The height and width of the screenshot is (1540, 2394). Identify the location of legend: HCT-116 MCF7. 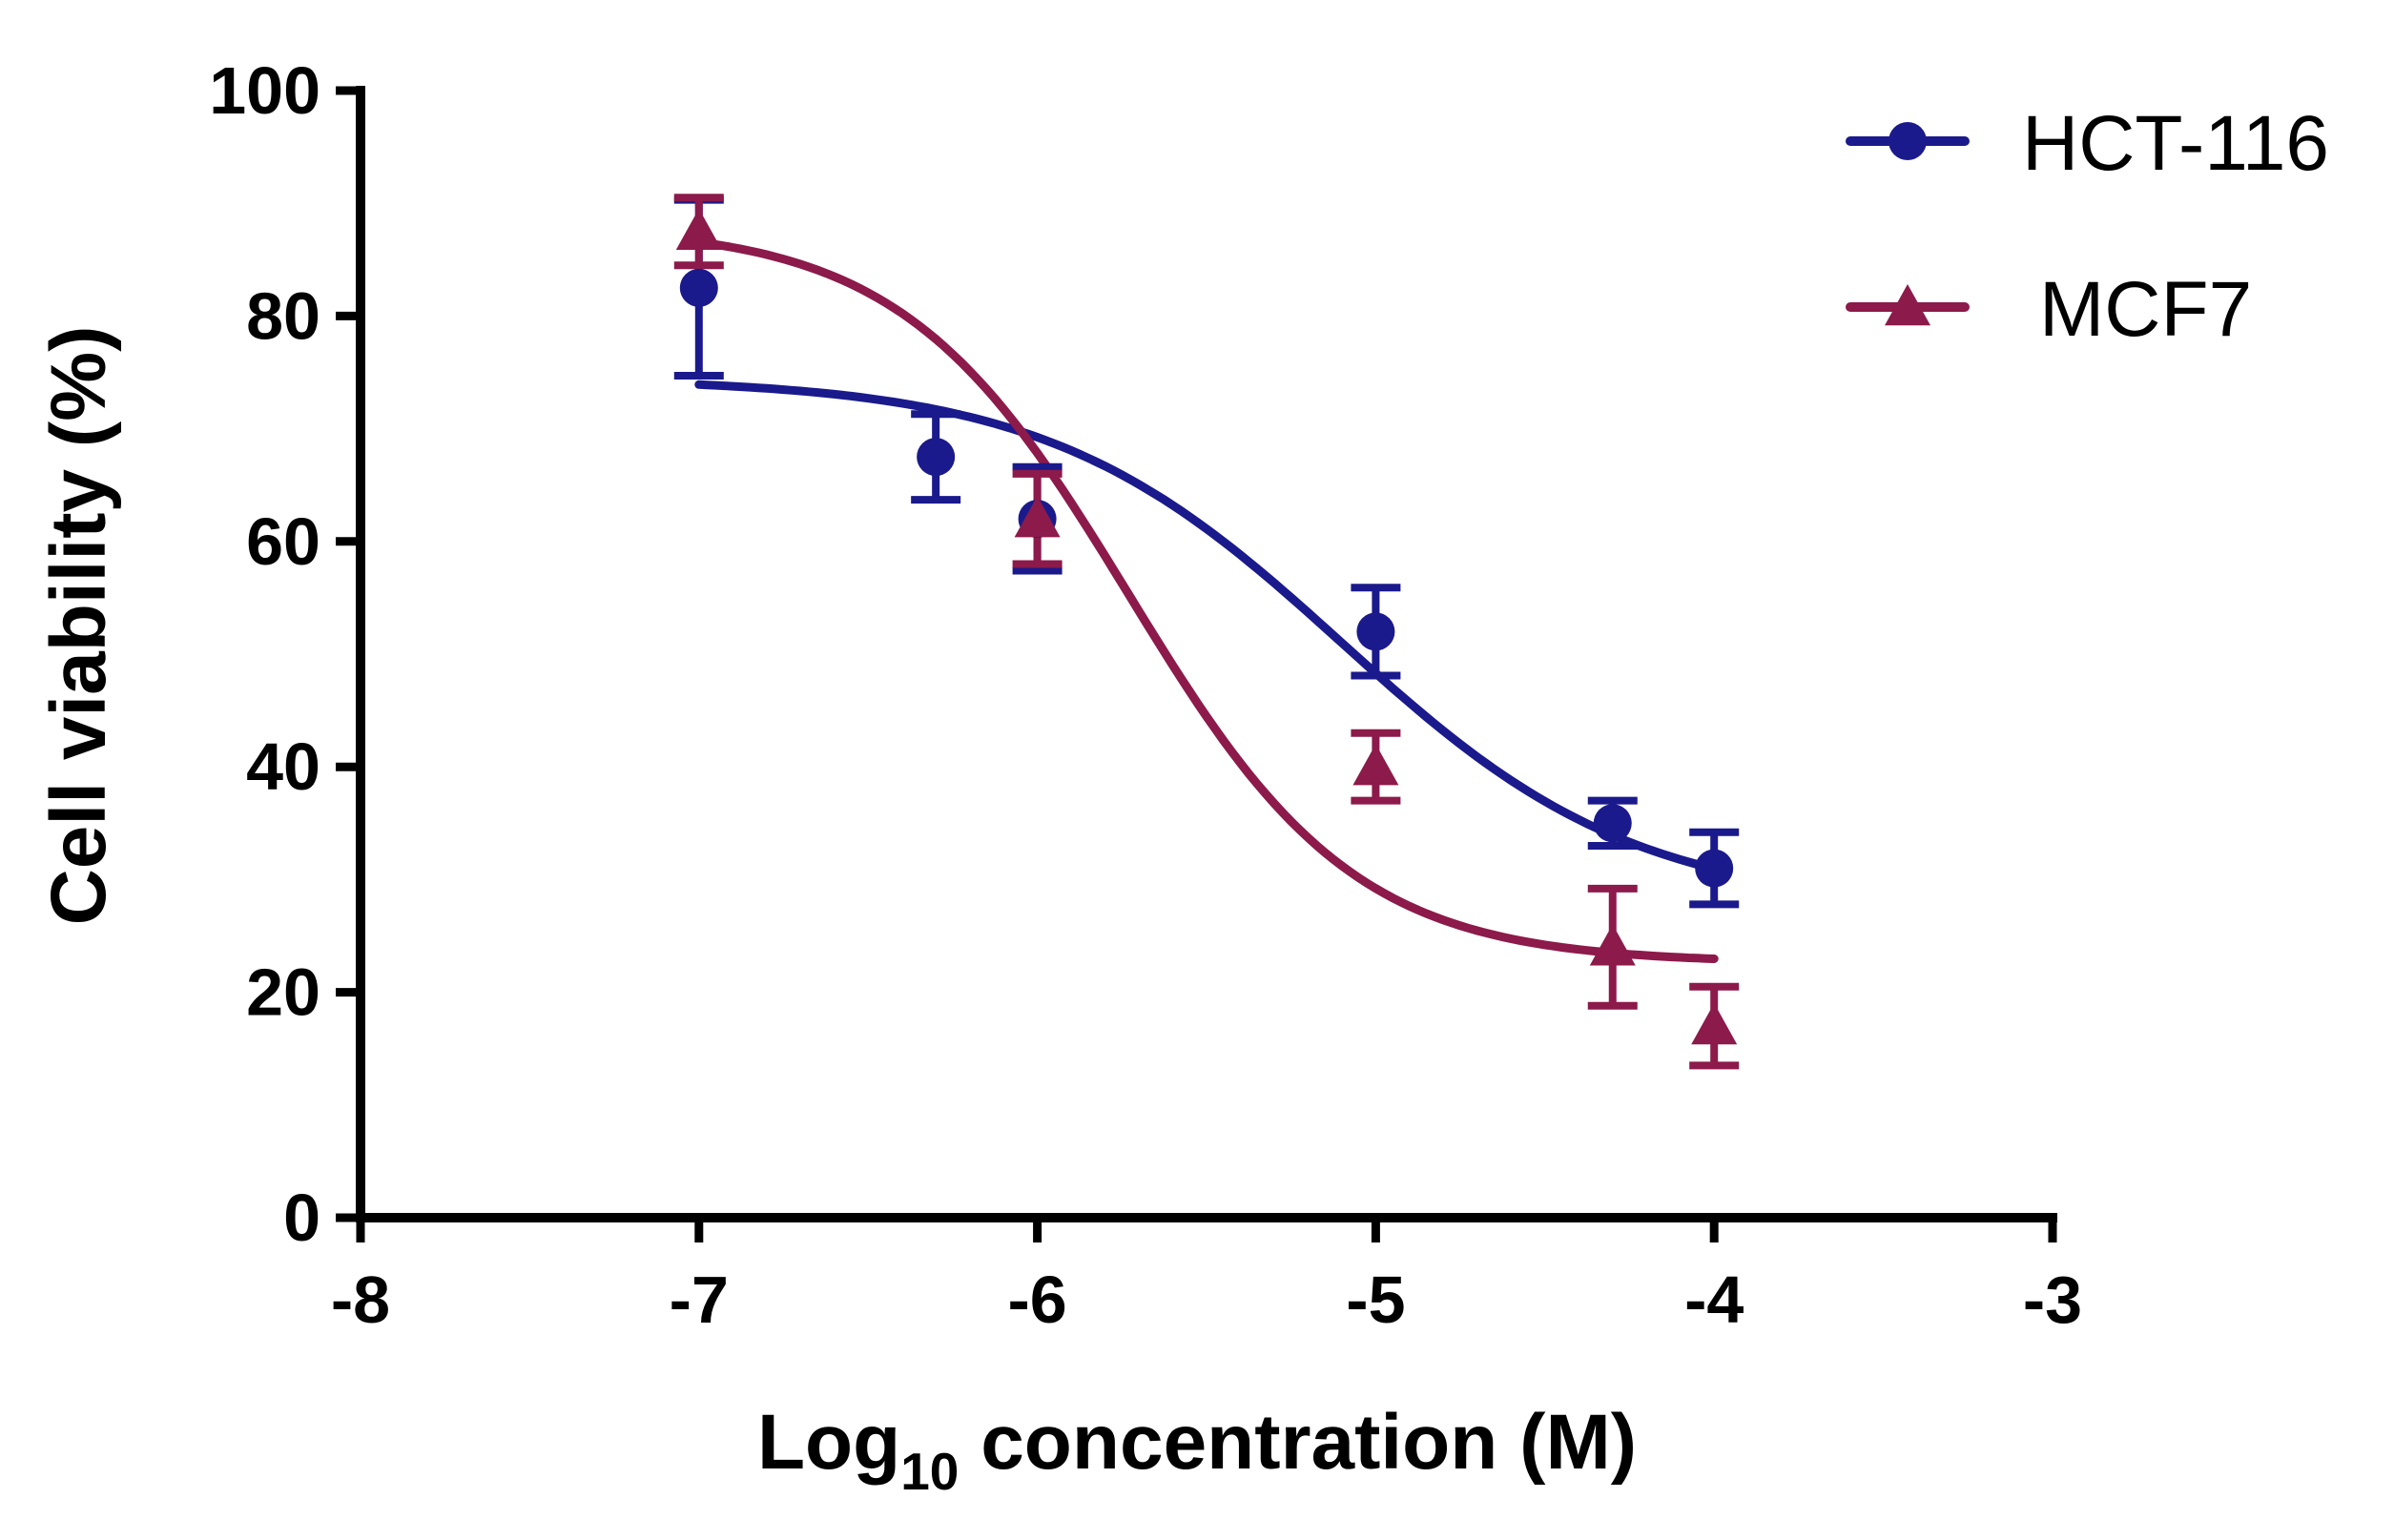
(2087, 226).